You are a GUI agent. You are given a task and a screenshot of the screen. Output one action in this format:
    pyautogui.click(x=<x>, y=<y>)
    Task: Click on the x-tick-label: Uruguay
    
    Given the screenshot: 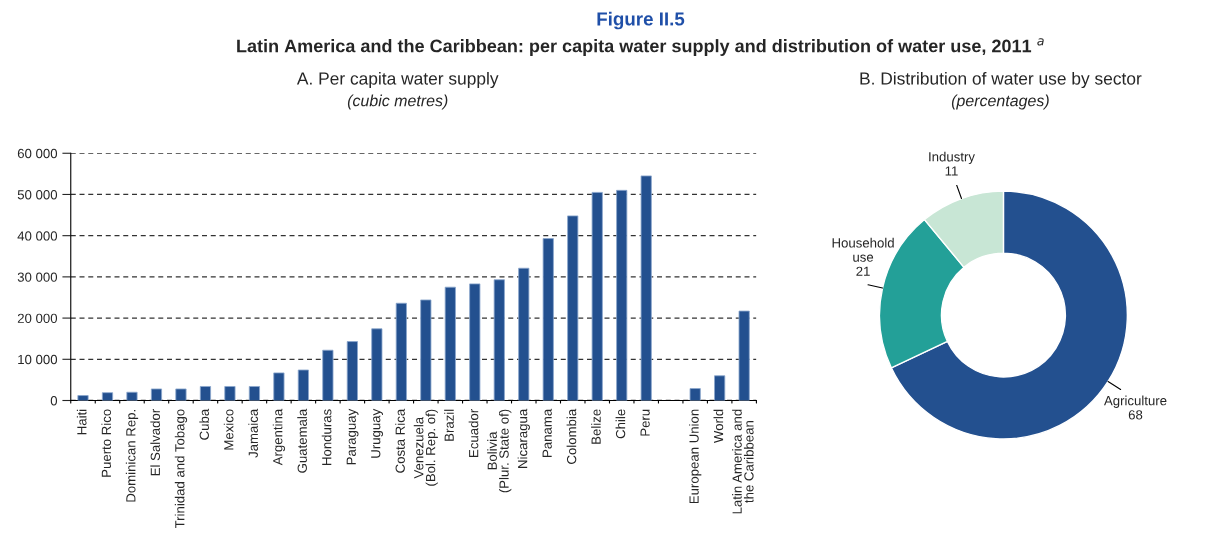 What is the action you would take?
    pyautogui.click(x=377, y=433)
    